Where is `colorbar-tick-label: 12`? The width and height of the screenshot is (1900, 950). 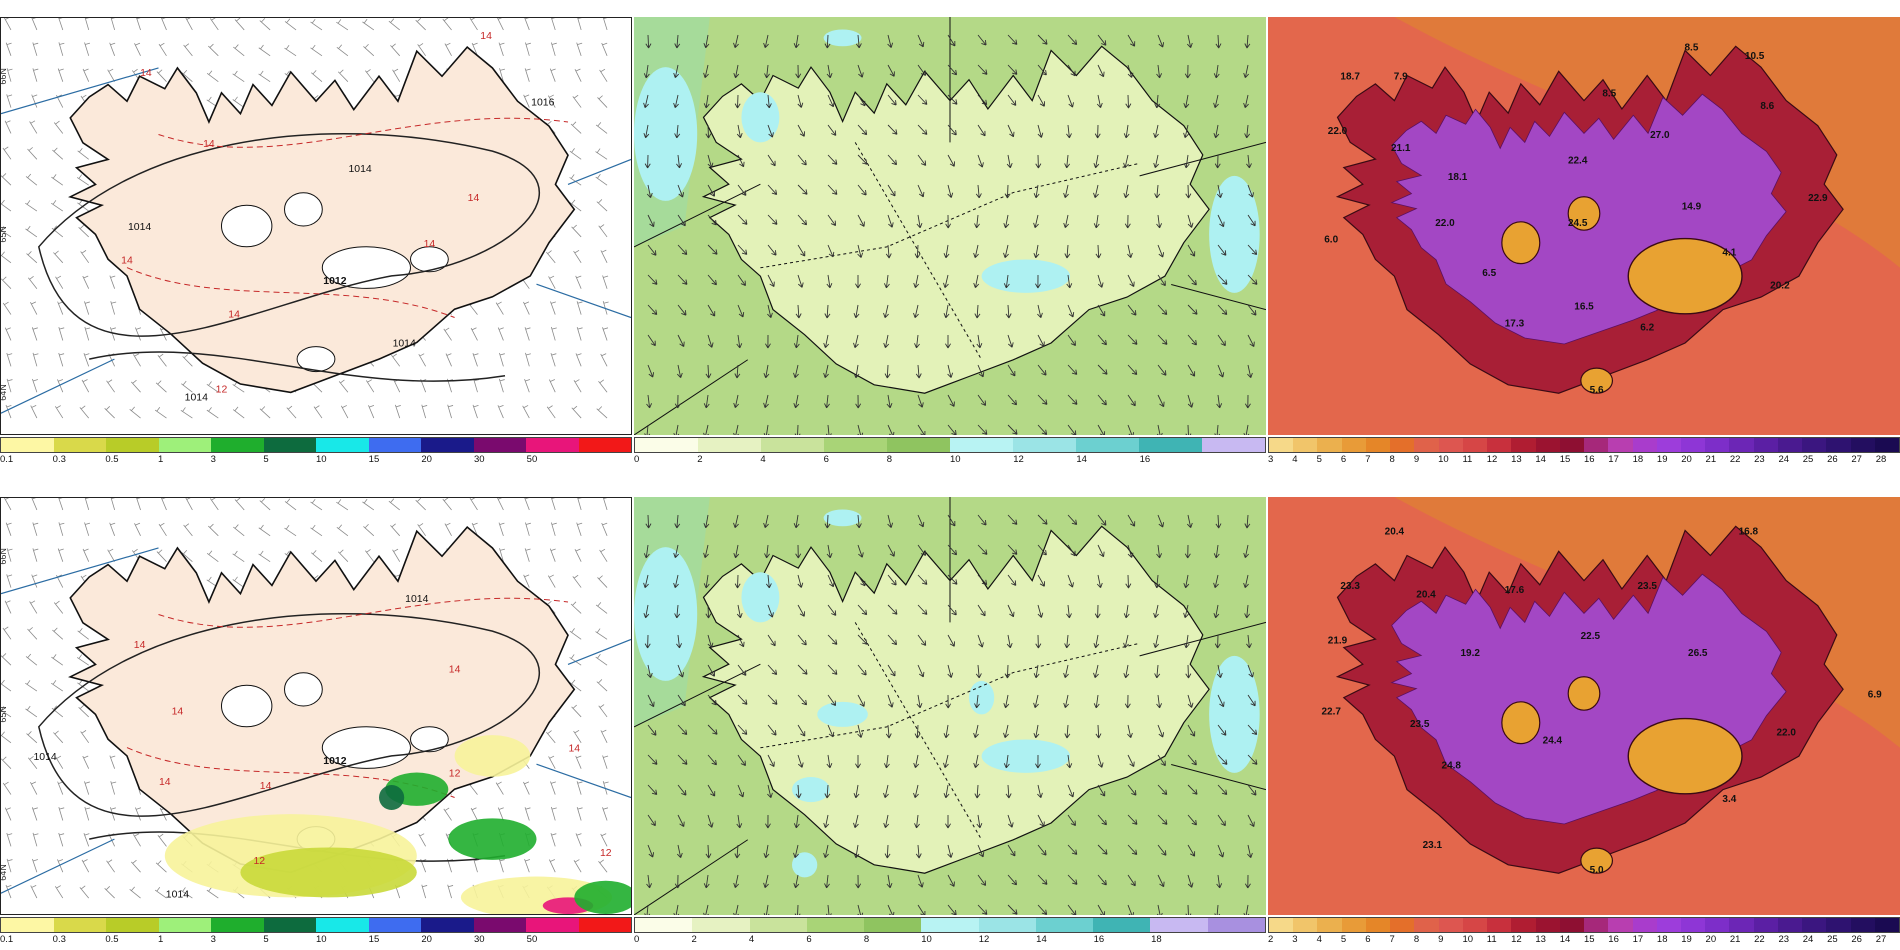
colorbar-tick-label: 12 is located at coordinates (1018, 459).